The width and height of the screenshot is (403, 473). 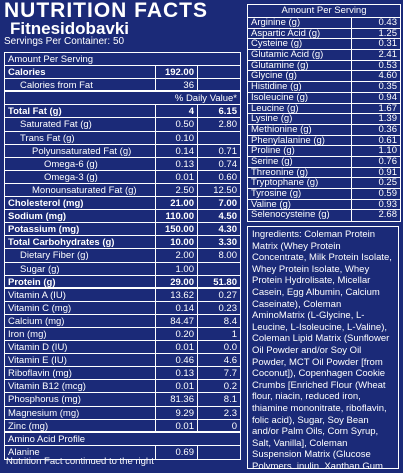 I want to click on daily-value: 4.6, so click(x=218, y=360).